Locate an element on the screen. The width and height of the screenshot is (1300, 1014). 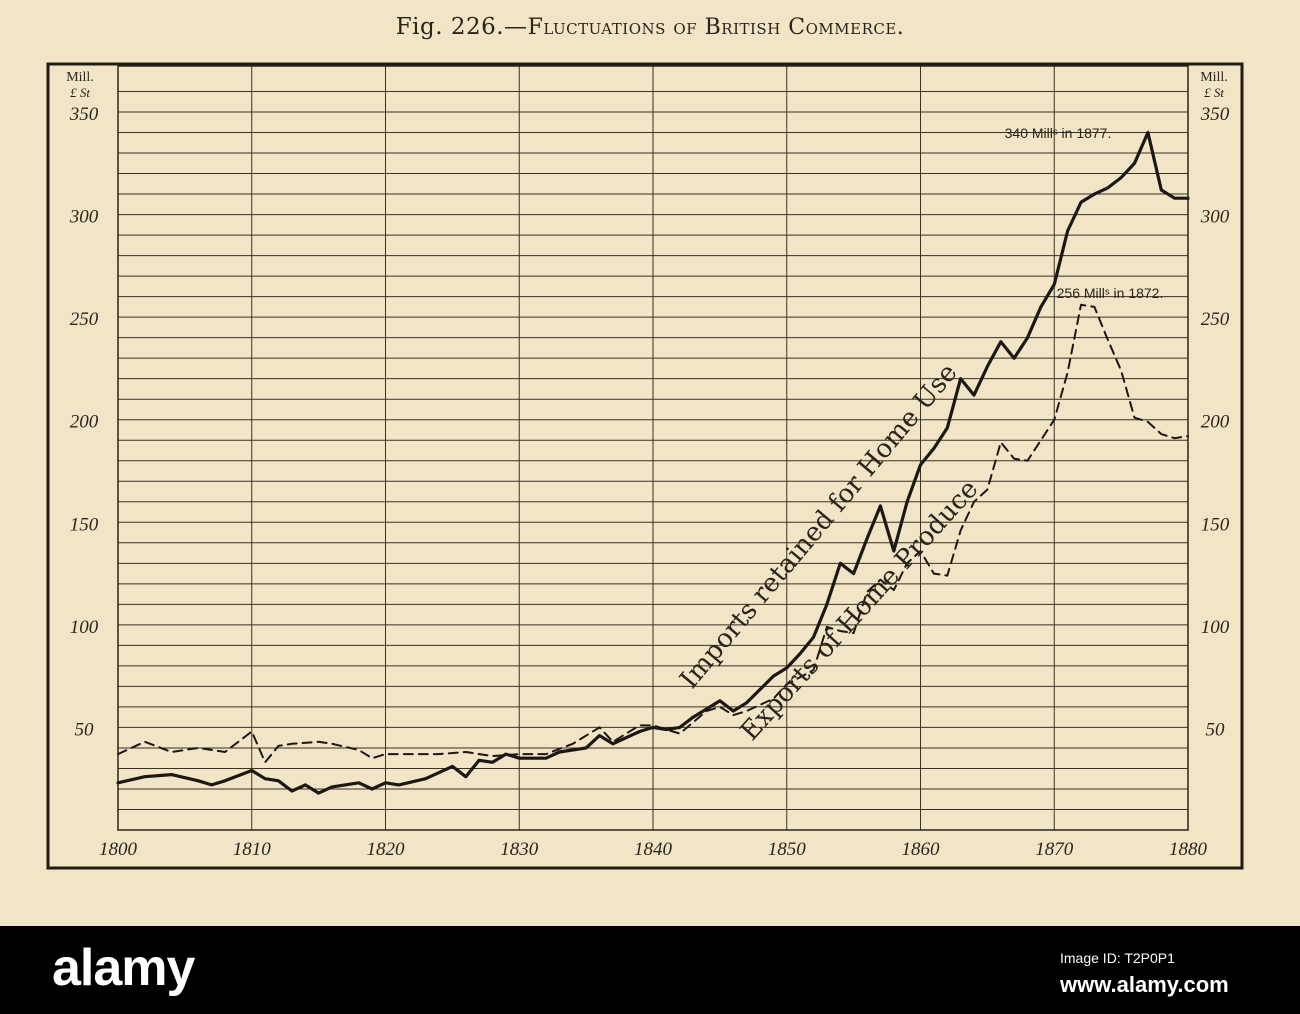
chart-annotations: 340 Millˢ in 1877. 256 Millˢ in 1872. is located at coordinates (1084, 213).